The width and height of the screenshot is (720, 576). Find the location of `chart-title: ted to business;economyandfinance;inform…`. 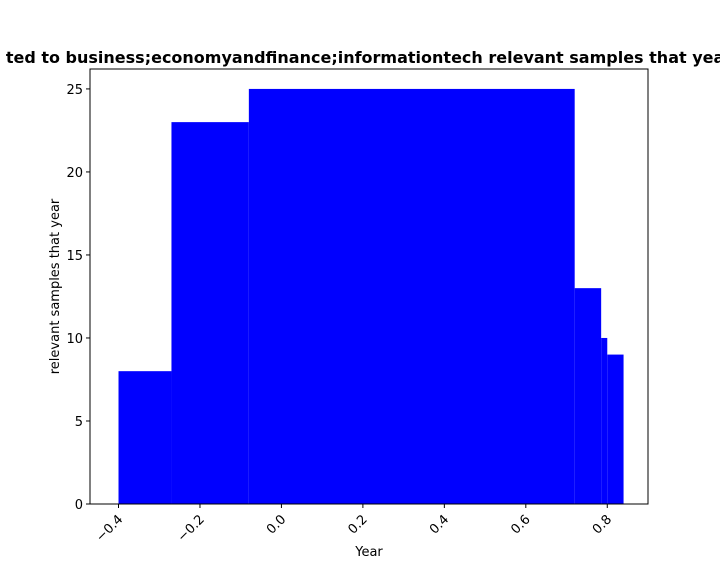

chart-title: ted to business;economyandfinance;inform… is located at coordinates (363, 57).